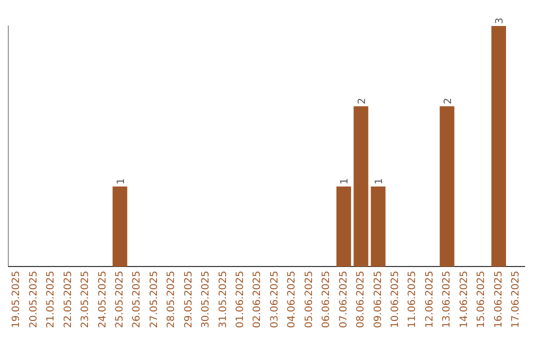 Image resolution: width=540 pixels, height=340 pixels. I want to click on x-tick-label: 24.05.2025, so click(102, 299).